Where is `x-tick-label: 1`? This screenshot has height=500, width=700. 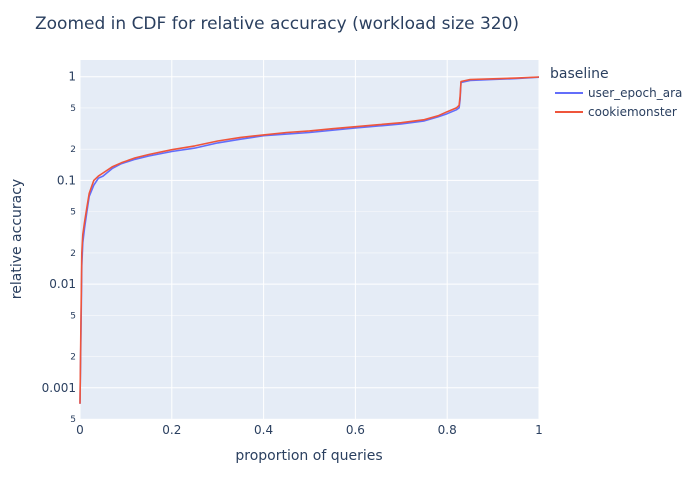 x-tick-label: 1 is located at coordinates (539, 430).